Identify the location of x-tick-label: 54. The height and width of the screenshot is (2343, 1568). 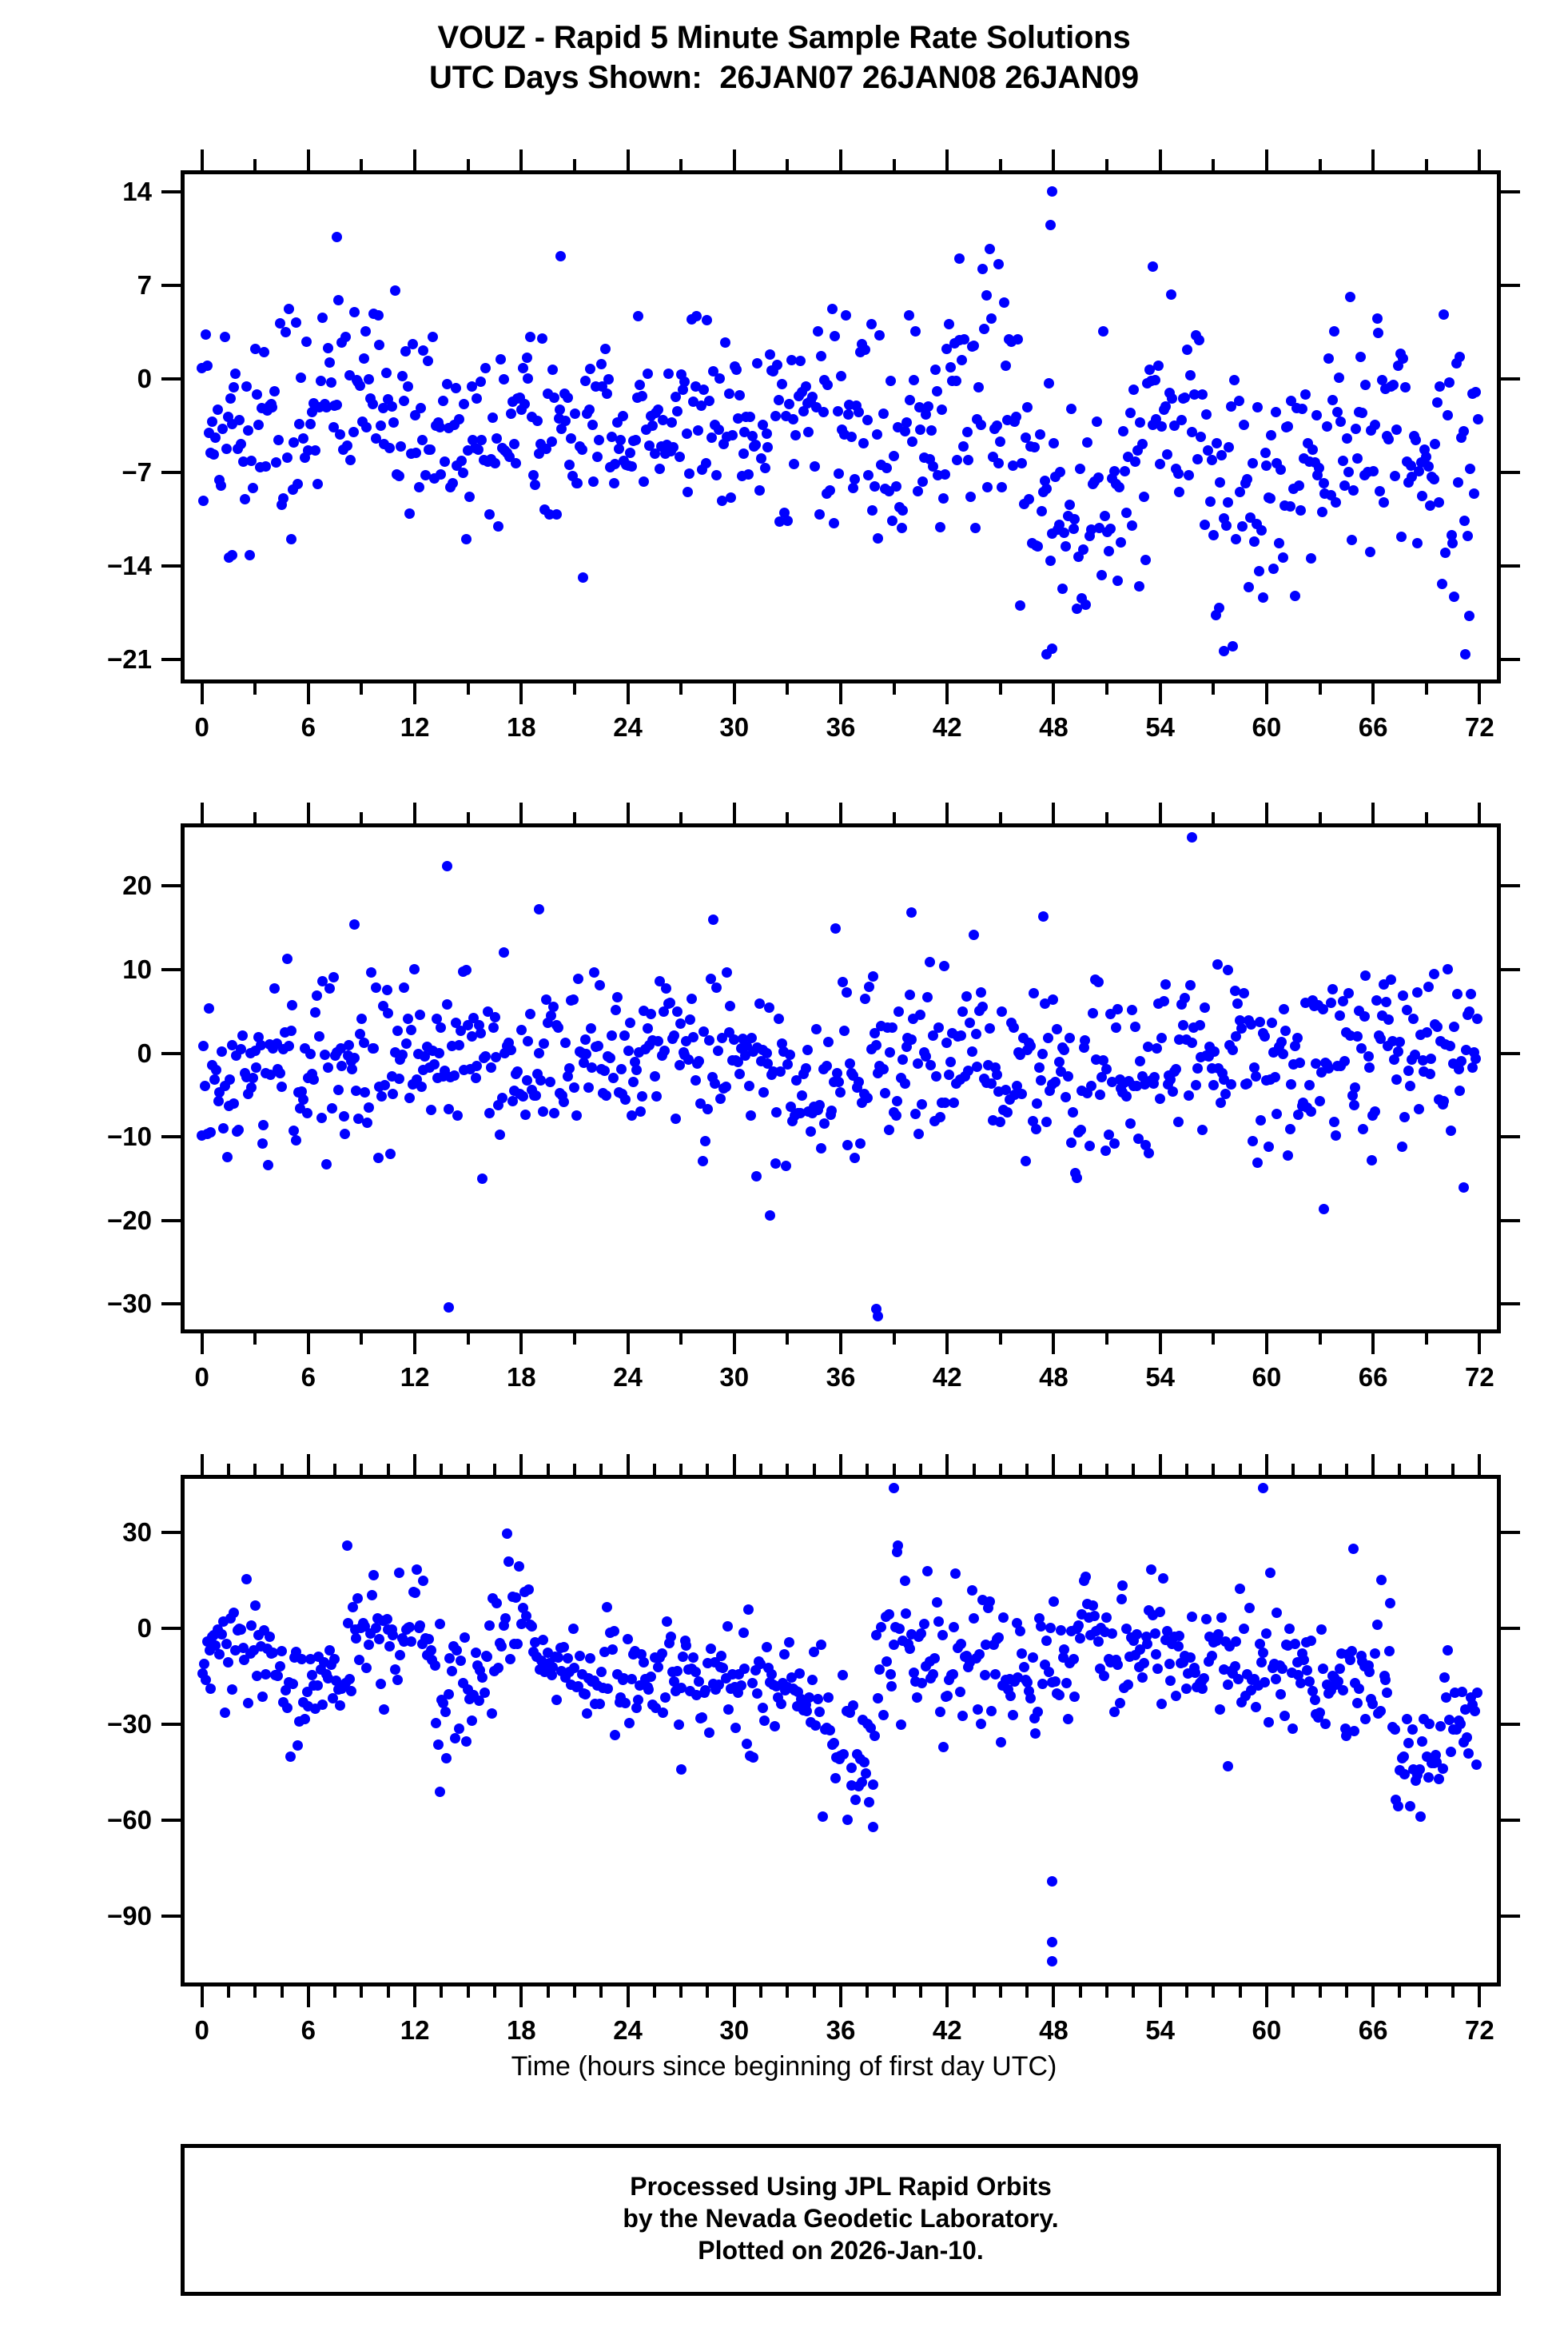
(1160, 1377).